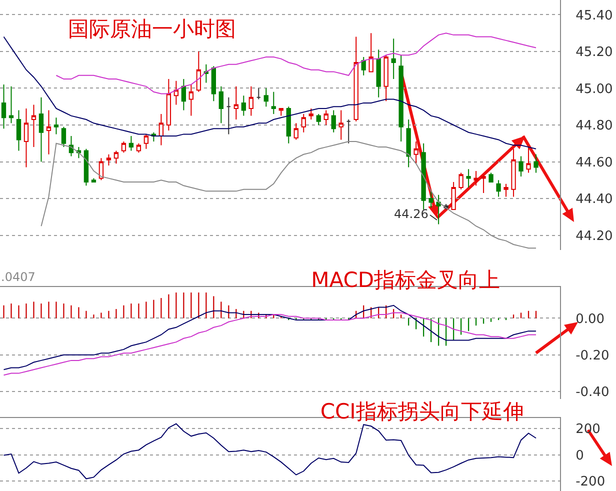  What do you see at coordinates (152, 29) in the screenshot?
I see `text: 国际原油一小时图` at bounding box center [152, 29].